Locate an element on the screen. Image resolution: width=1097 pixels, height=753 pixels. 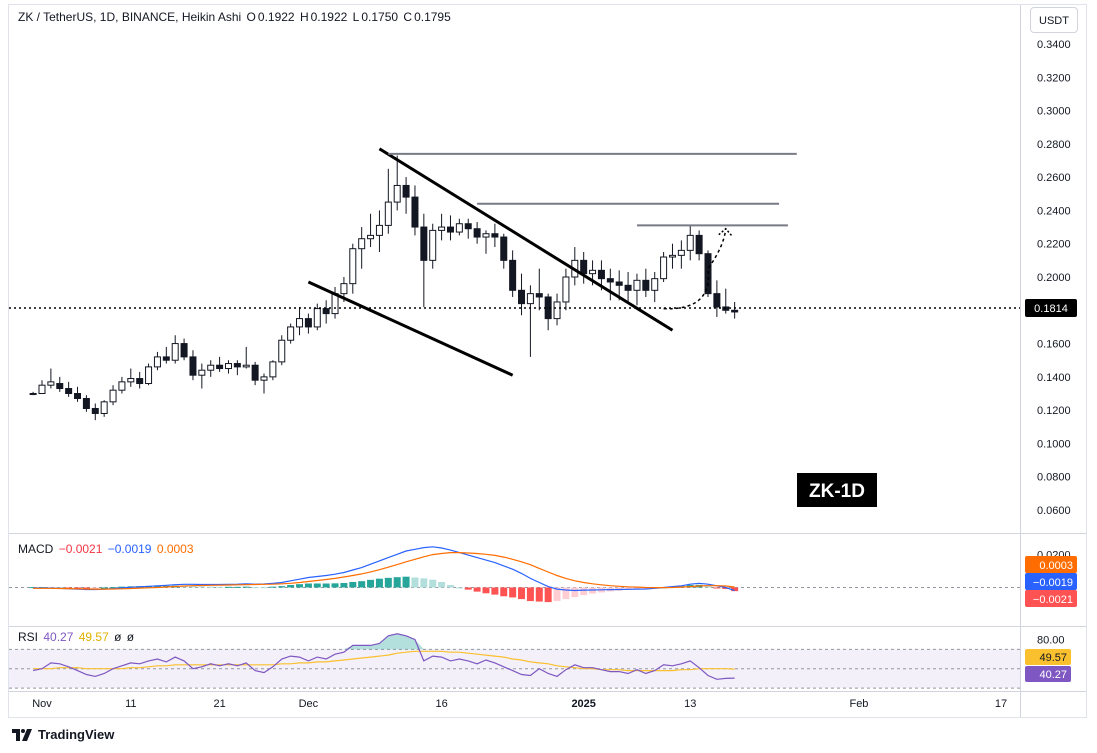
rsi-legend: RSI 40.27 49.57 ø ø is located at coordinates (77, 637).